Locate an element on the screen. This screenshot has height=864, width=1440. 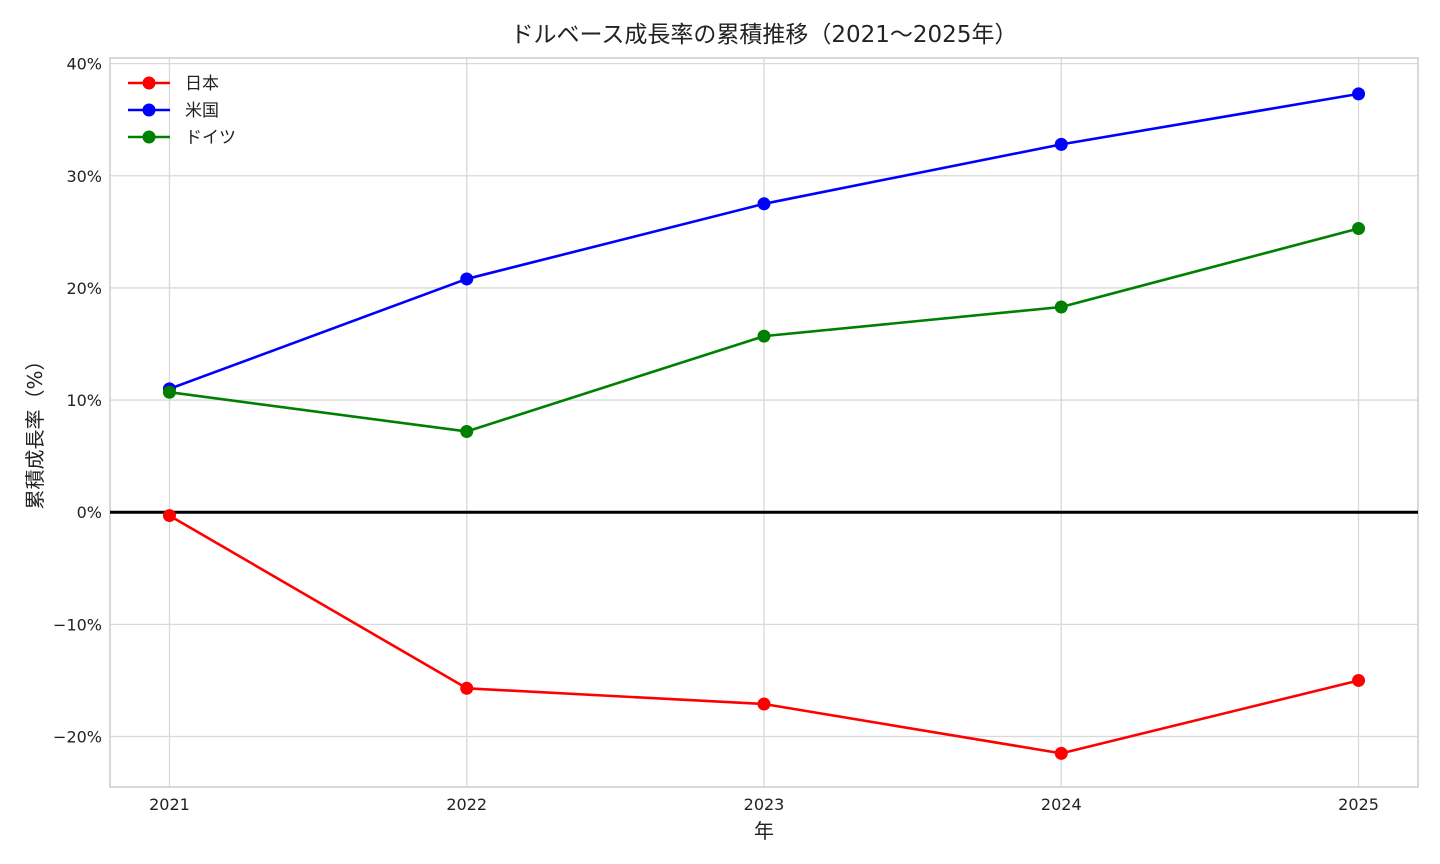
chart-title: ドルベース成長率の累積推移（2021〜2025年） is located at coordinates (764, 35).